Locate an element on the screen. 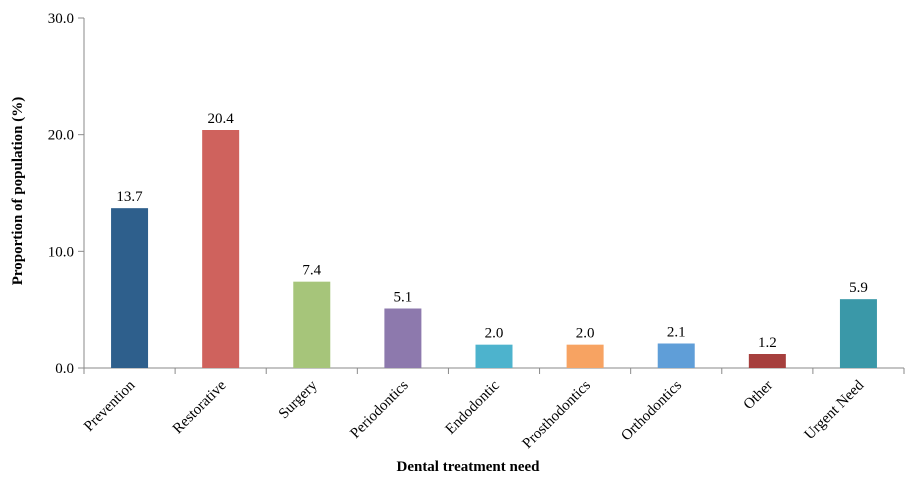 This screenshot has width=909, height=478. x-tick-label: Restorative is located at coordinates (200, 407).